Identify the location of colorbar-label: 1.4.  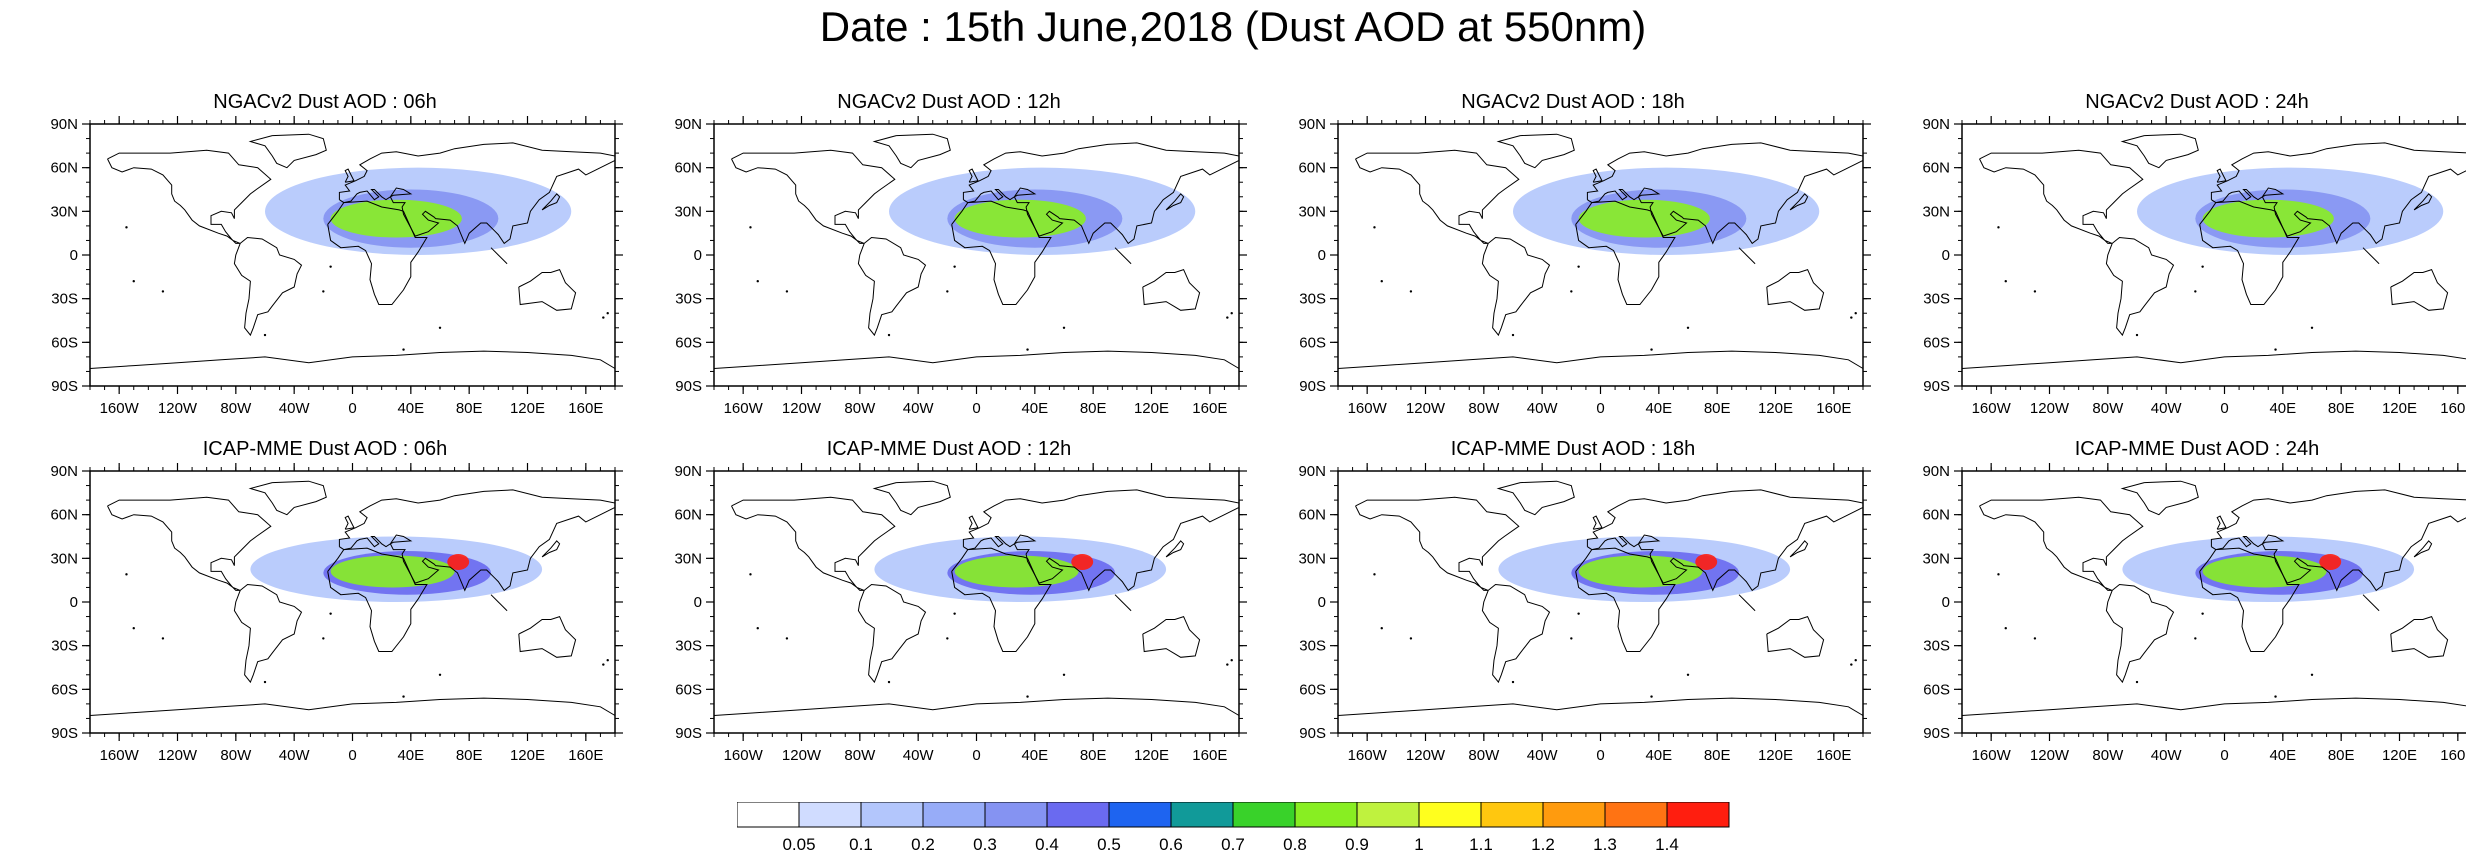
(1667, 843).